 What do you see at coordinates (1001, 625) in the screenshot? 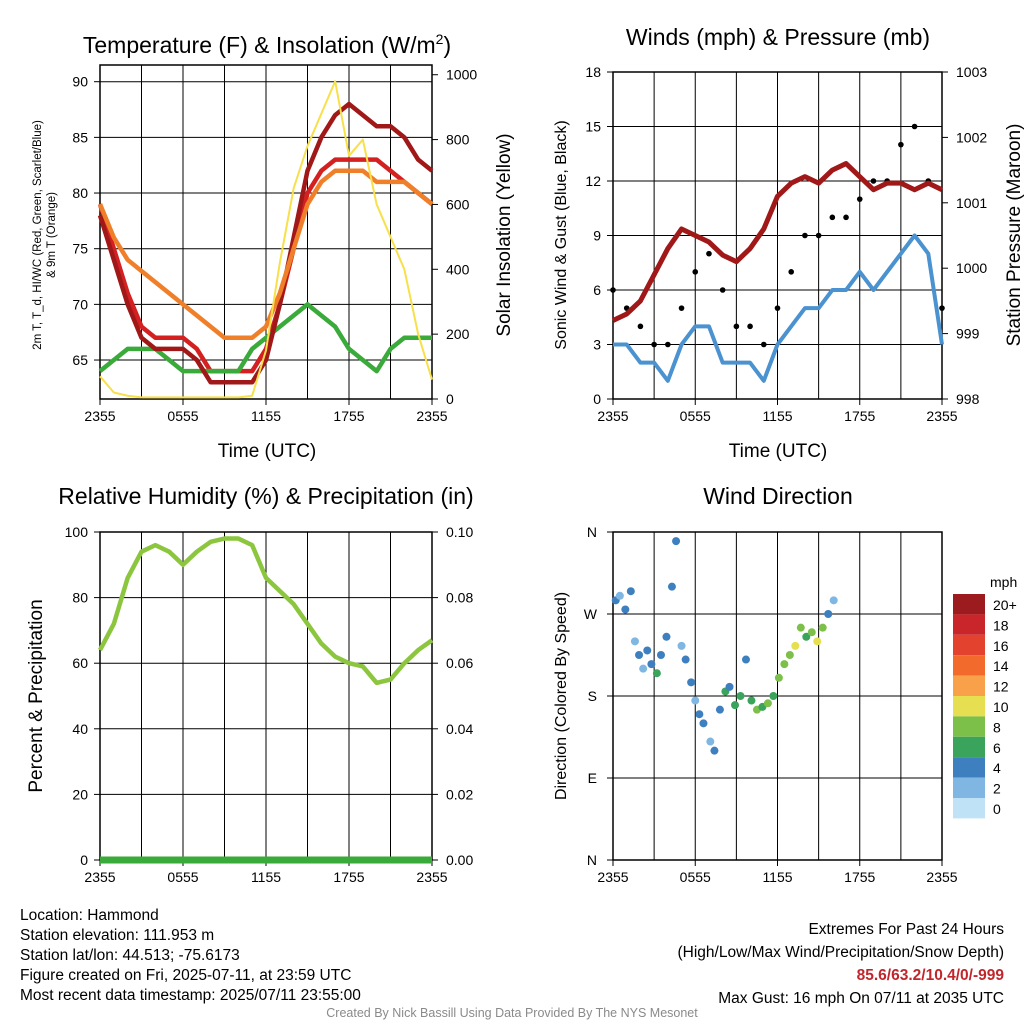
I see `legend-label: 18` at bounding box center [1001, 625].